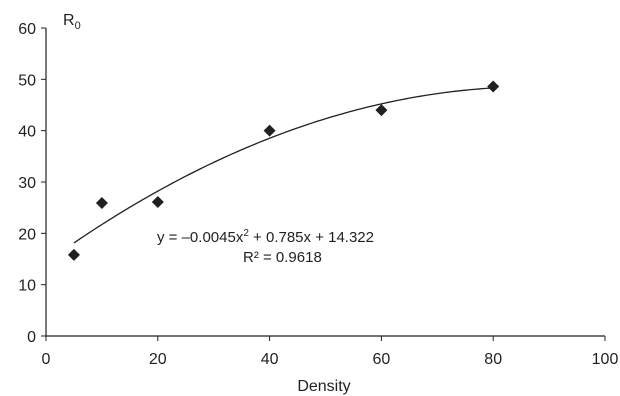  What do you see at coordinates (605, 359) in the screenshot?
I see `x-tick-label: 100` at bounding box center [605, 359].